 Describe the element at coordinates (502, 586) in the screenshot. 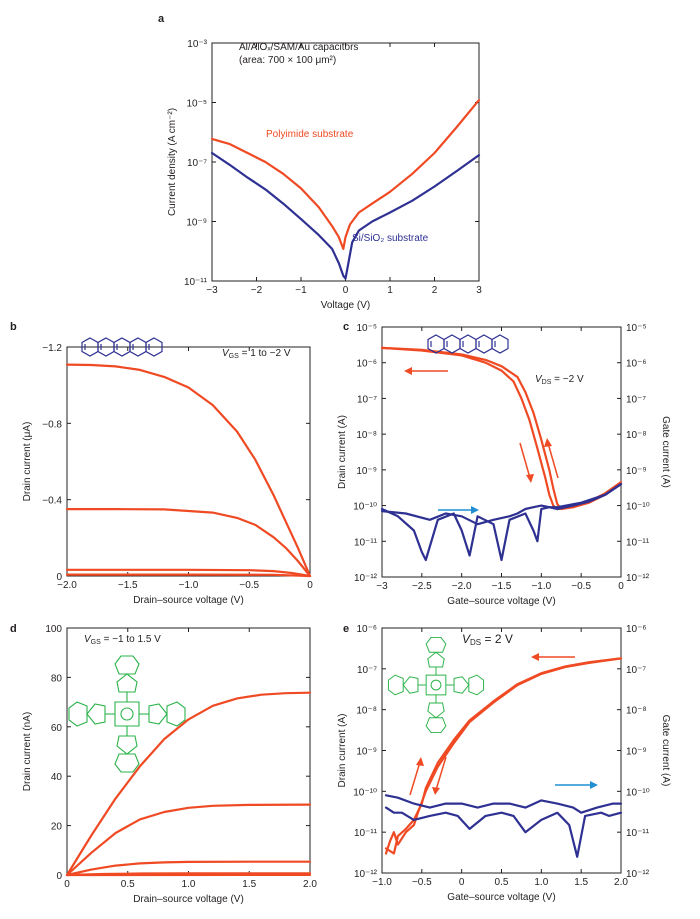

I see `x-tick-label-c: −1.5` at that location.